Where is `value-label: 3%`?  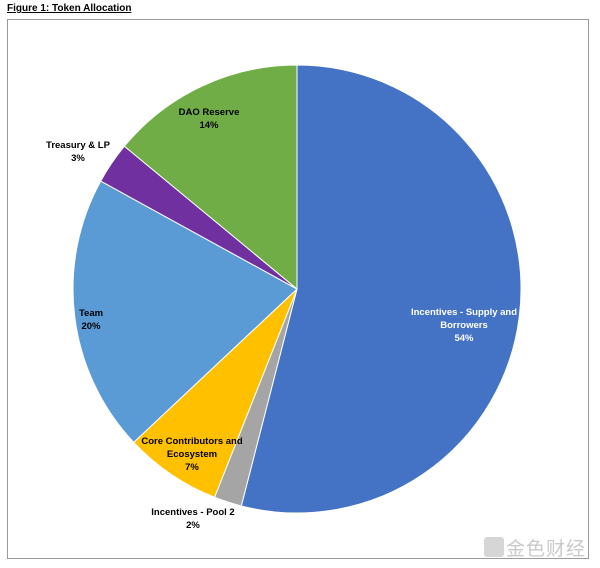 value-label: 3% is located at coordinates (78, 158).